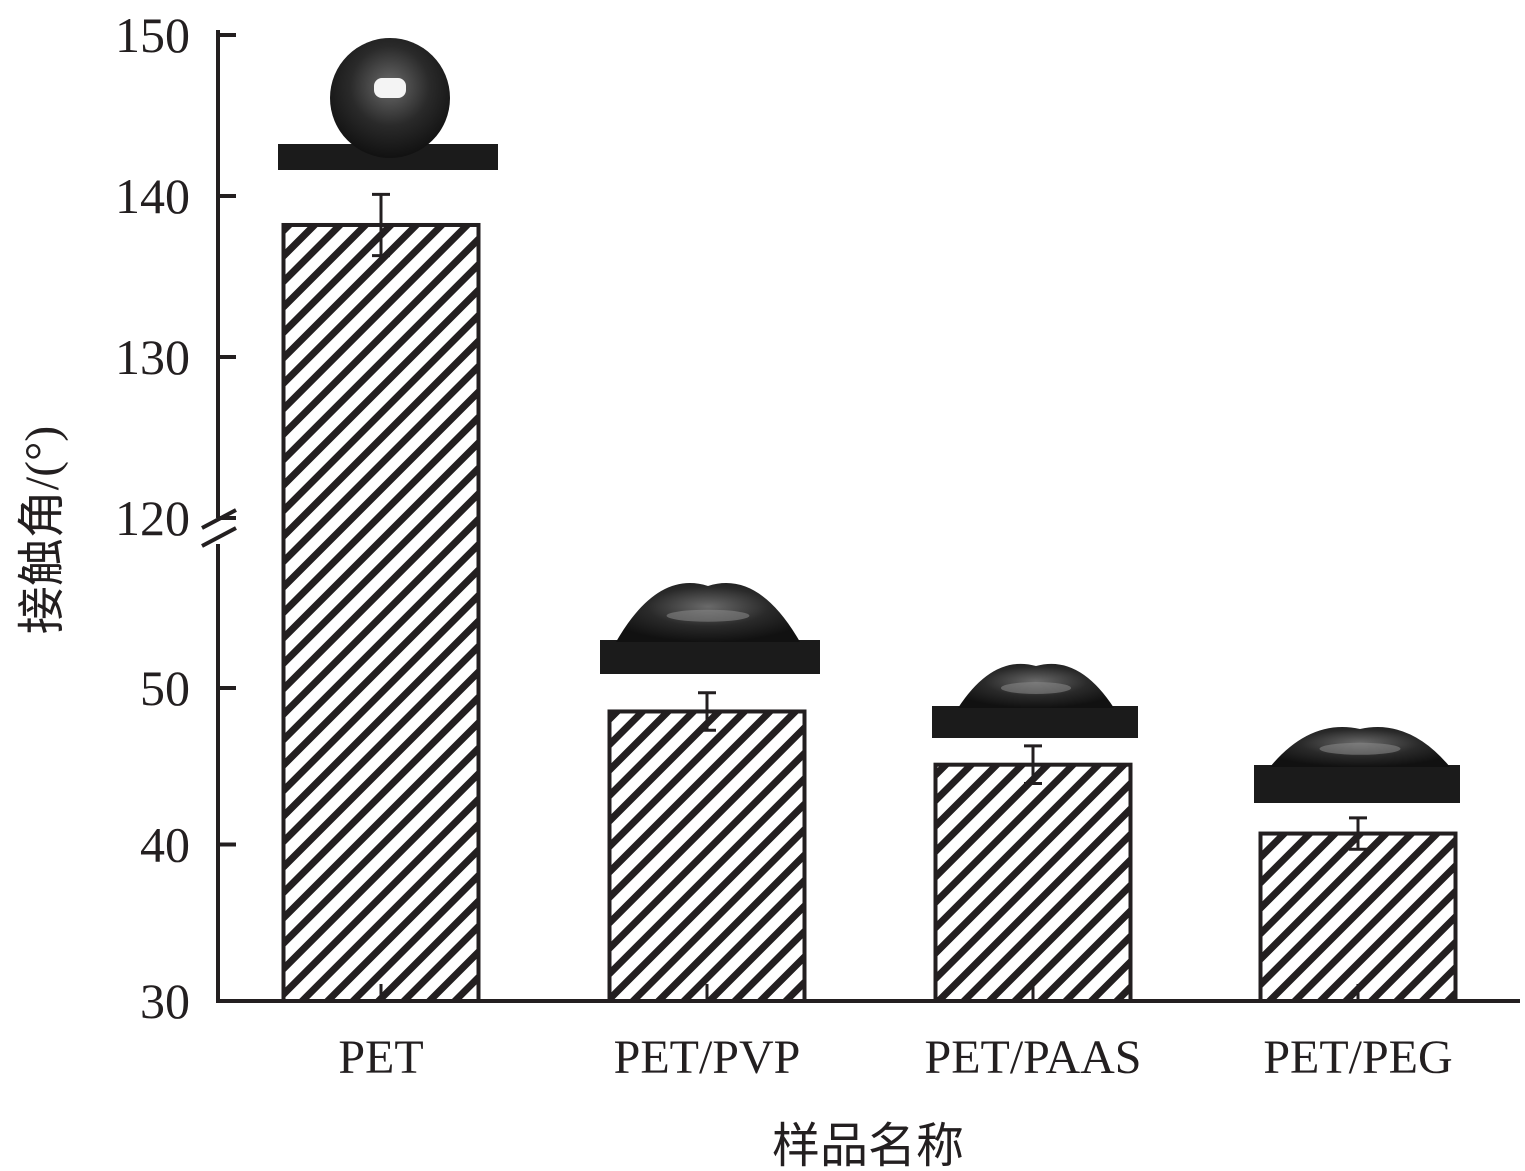 Image resolution: width=1525 pixels, height=1171 pixels. Describe the element at coordinates (380, 1057) in the screenshot. I see `x-category-label: PET` at that location.